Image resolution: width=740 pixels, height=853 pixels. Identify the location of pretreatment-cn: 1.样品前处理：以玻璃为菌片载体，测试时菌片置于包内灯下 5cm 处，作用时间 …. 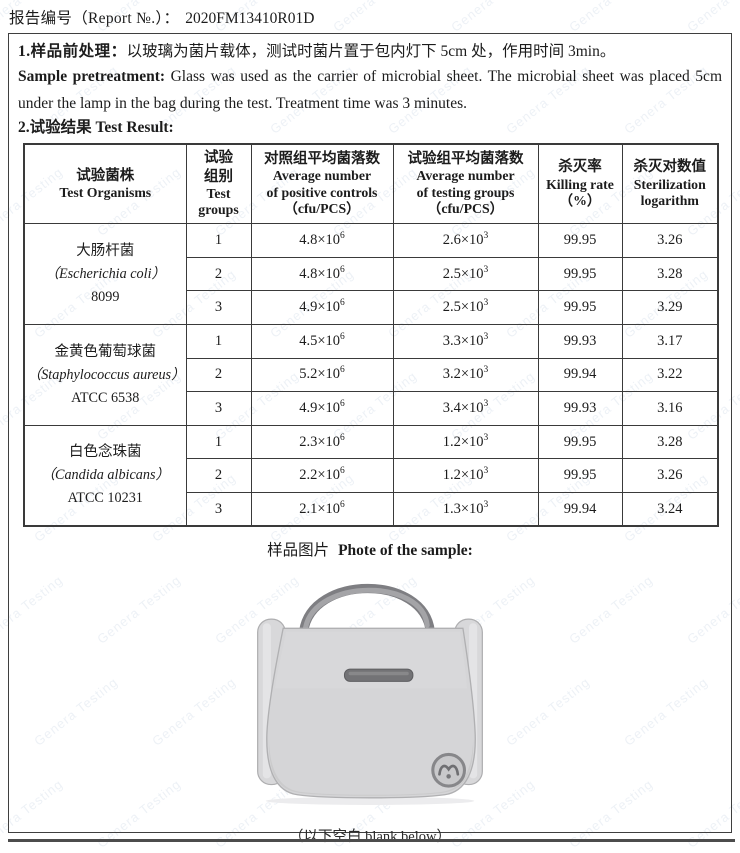
(370, 52).